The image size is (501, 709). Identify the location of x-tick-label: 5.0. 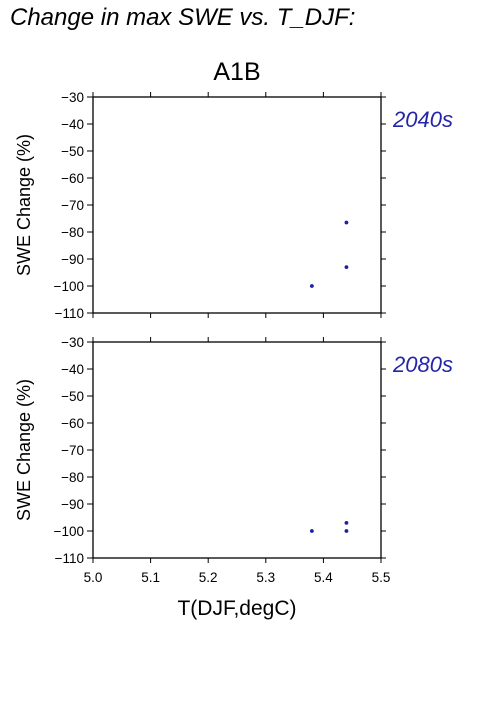
(93, 577).